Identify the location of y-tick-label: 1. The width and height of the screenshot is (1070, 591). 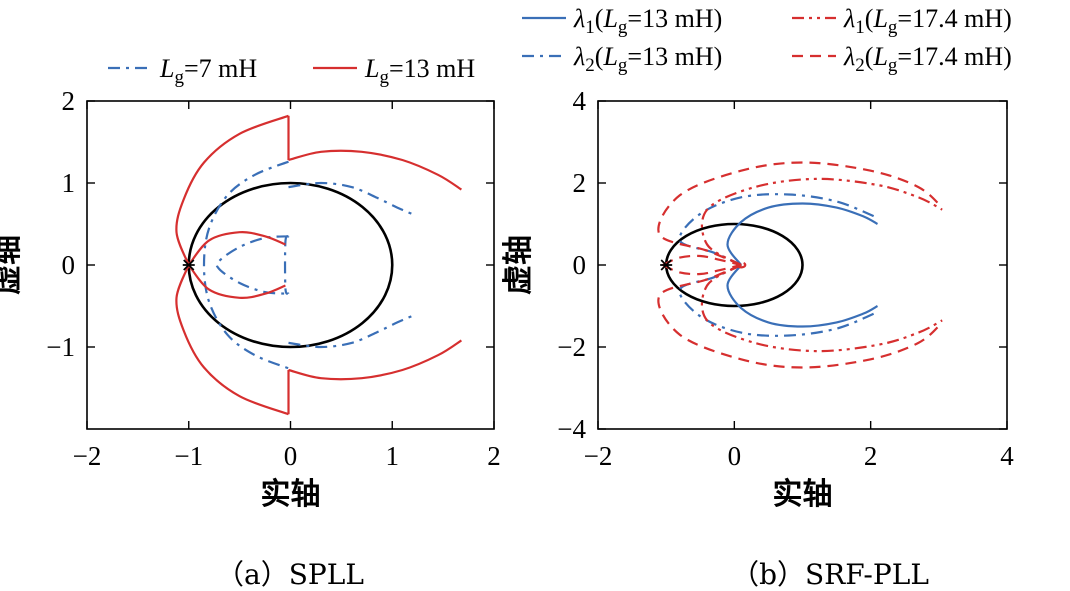
(69, 183).